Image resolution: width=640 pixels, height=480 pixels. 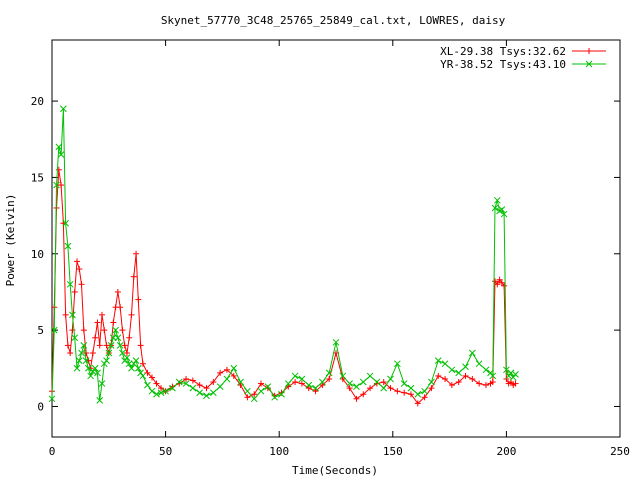 I want to click on y-tick-label: 10, so click(x=37, y=254).